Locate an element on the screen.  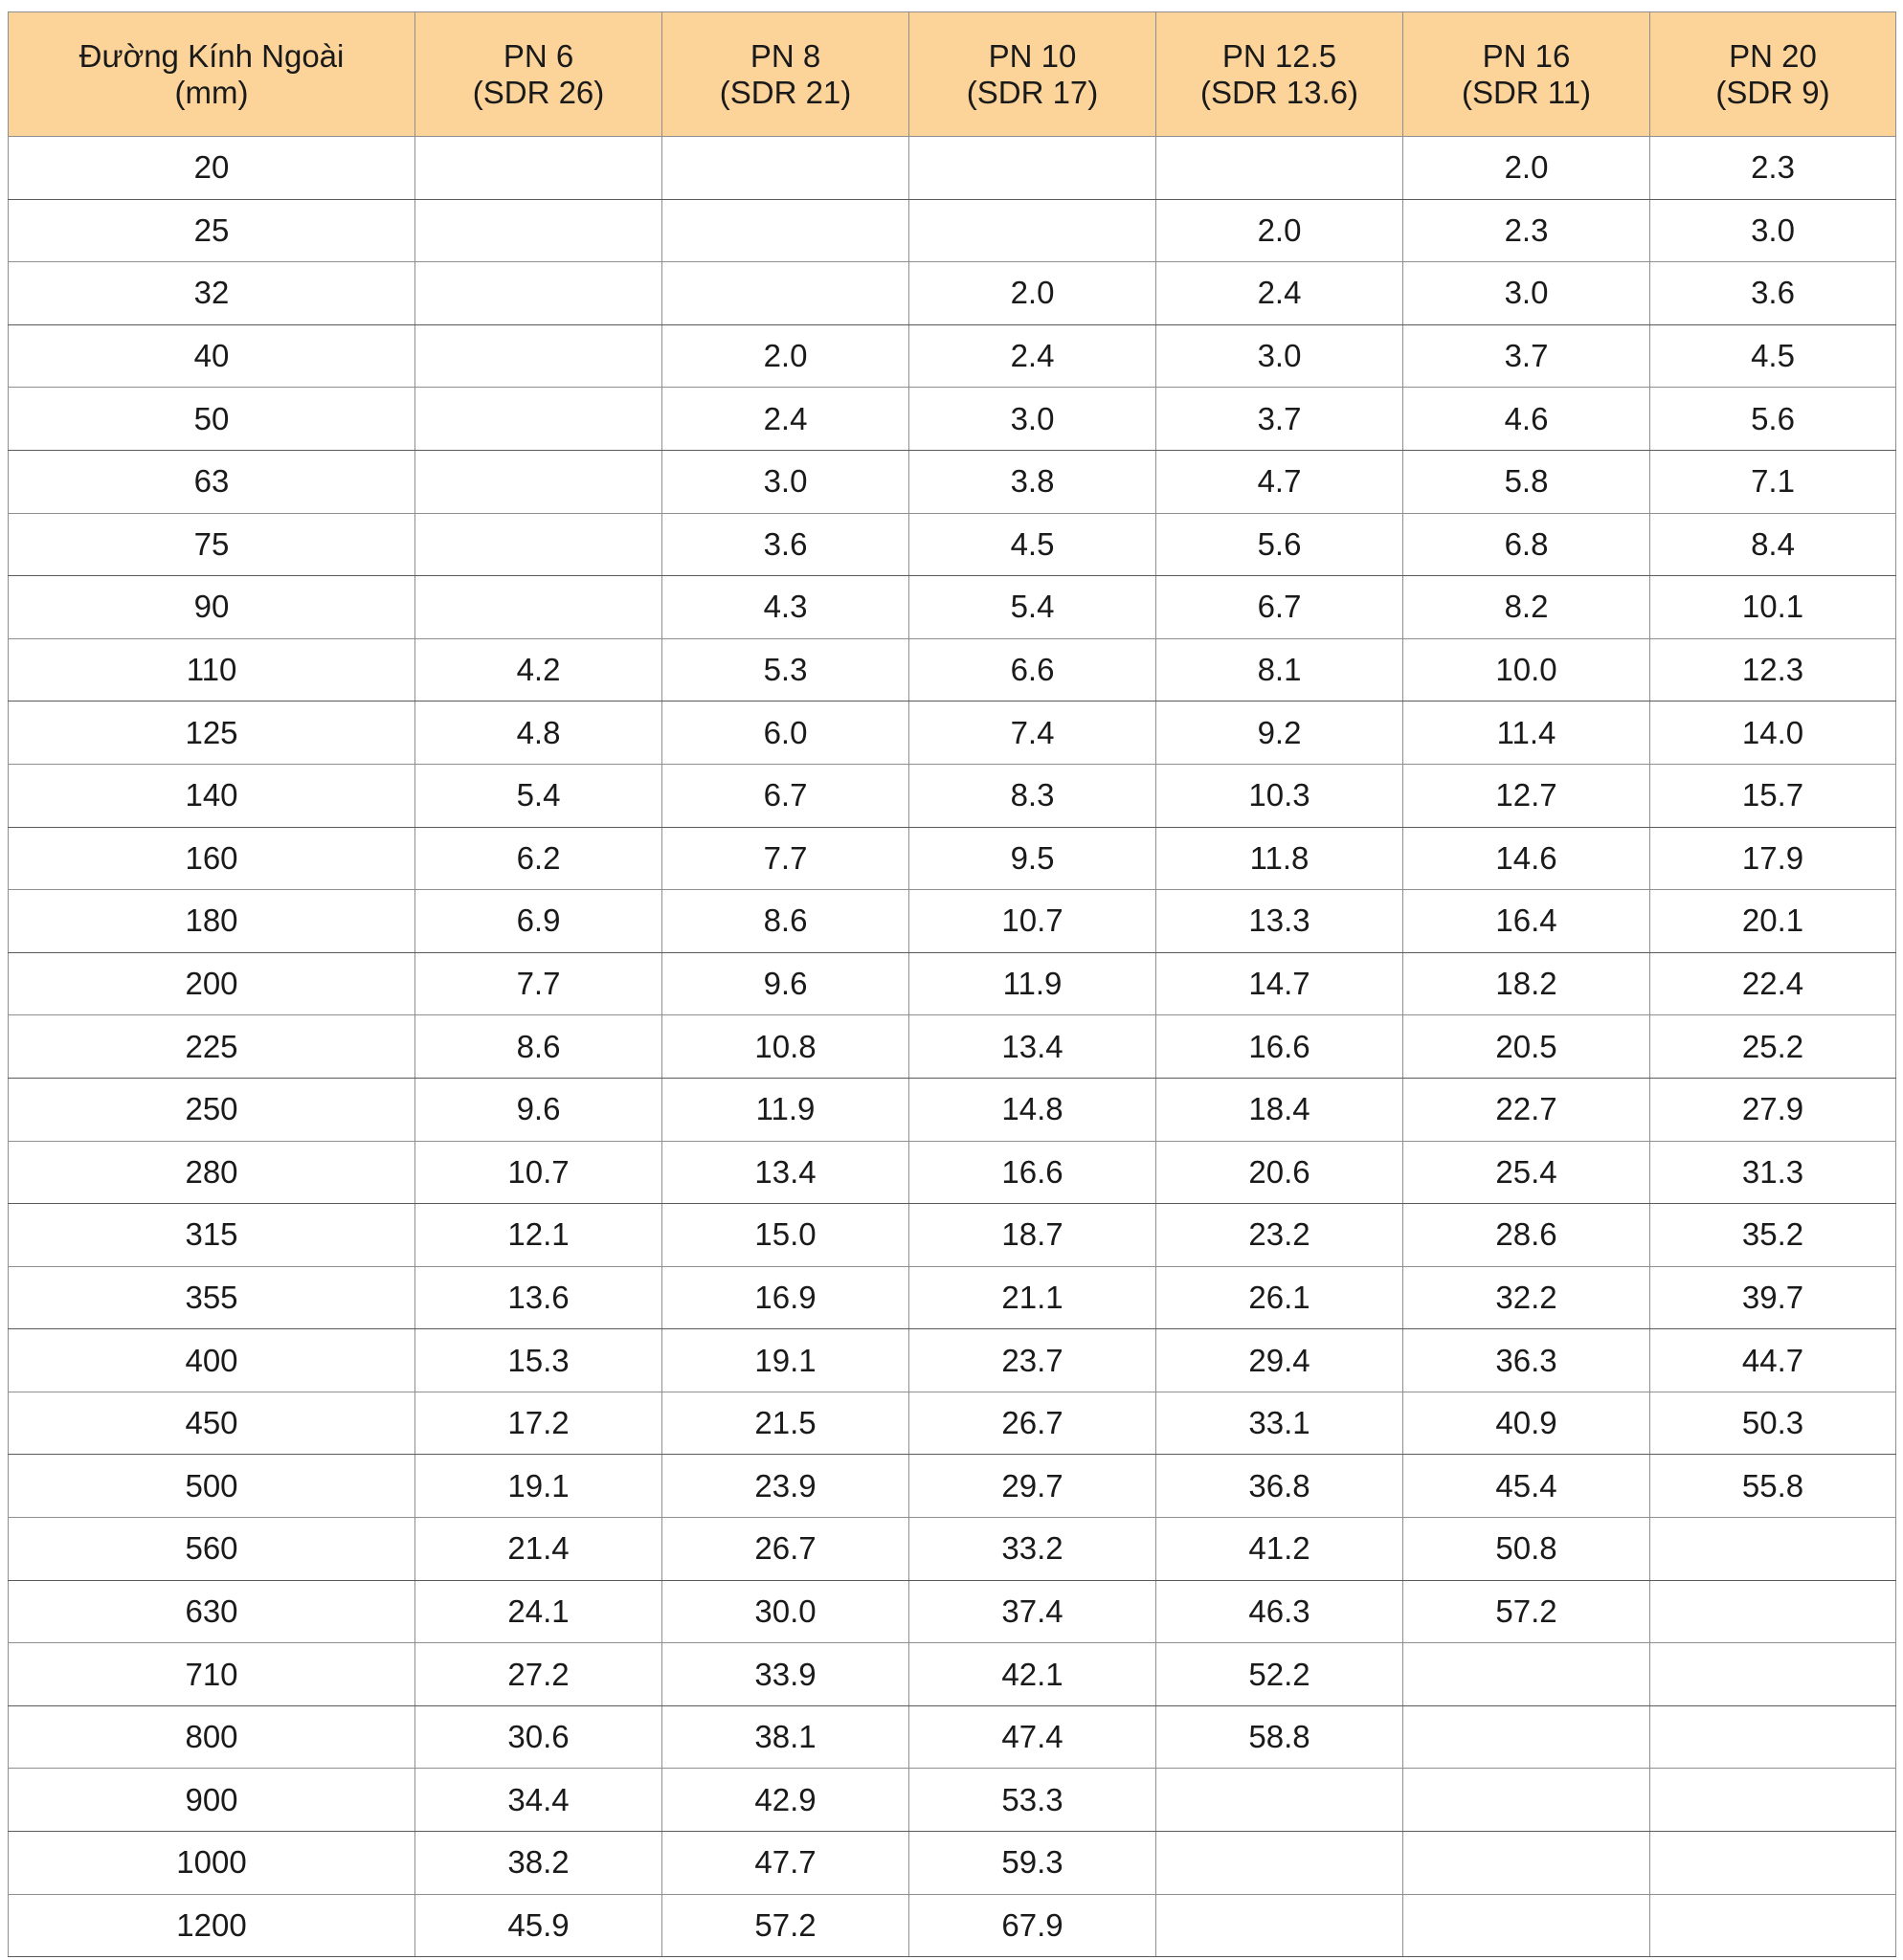
wall-thickness-cell: 38.1 is located at coordinates (785, 1737).